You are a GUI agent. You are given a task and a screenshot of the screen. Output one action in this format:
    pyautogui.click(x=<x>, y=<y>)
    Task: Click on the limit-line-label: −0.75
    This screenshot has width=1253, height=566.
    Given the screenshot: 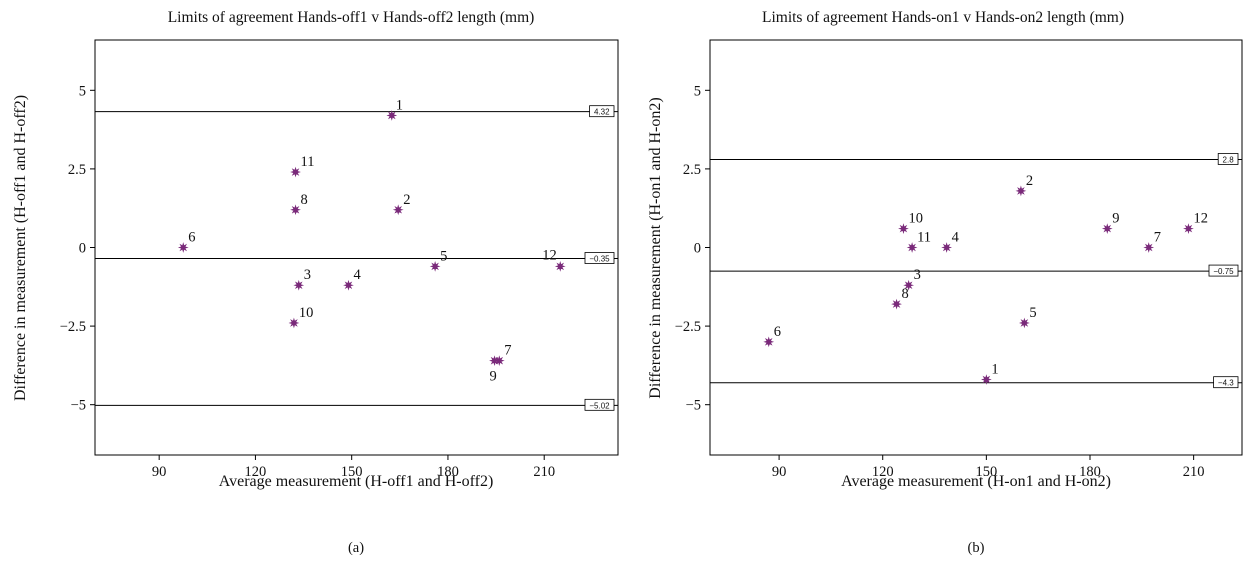 What is the action you would take?
    pyautogui.click(x=1223, y=271)
    